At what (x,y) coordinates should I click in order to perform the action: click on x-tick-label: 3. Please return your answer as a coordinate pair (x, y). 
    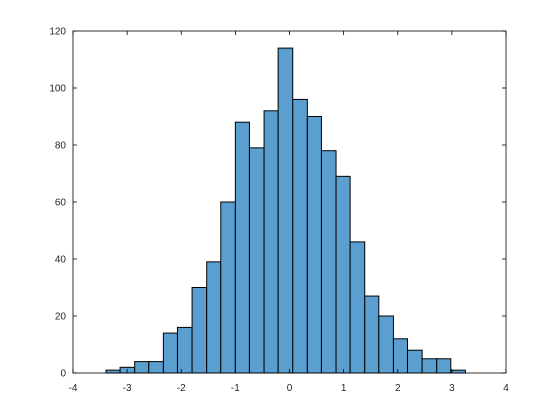
    Looking at the image, I should click on (452, 388).